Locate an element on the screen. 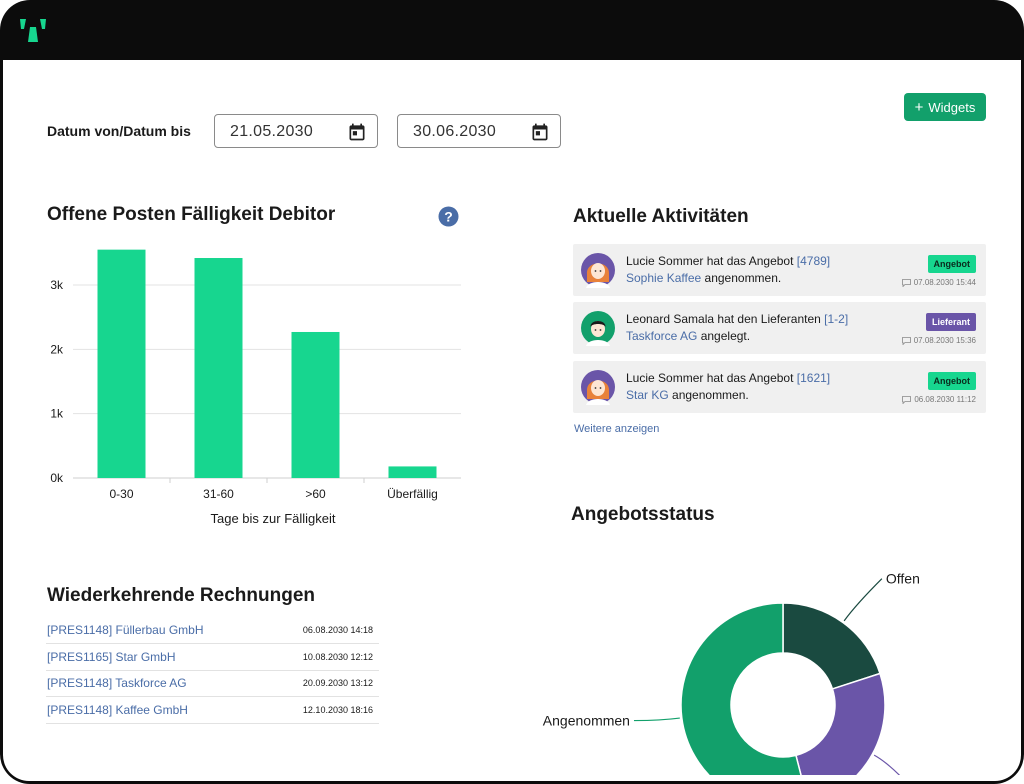 This screenshot has width=1024, height=784. show-more-link: Weitere anzeigen is located at coordinates (617, 429).